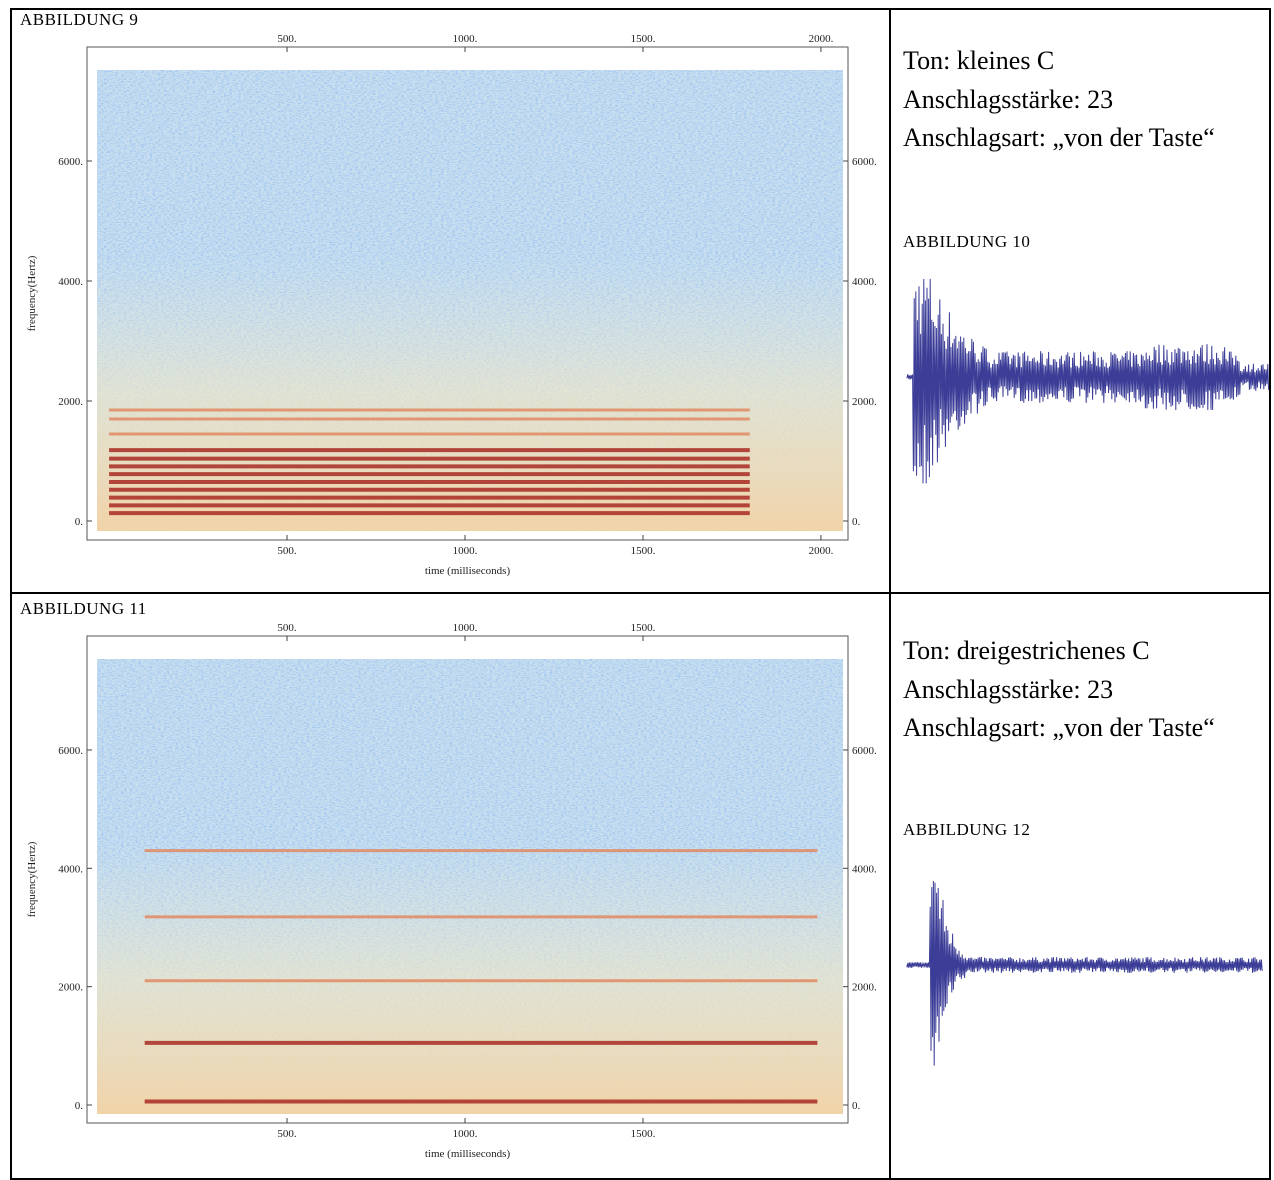  Describe the element at coordinates (967, 829) in the screenshot. I see `figure-label: ABBILDUNG 12` at that location.